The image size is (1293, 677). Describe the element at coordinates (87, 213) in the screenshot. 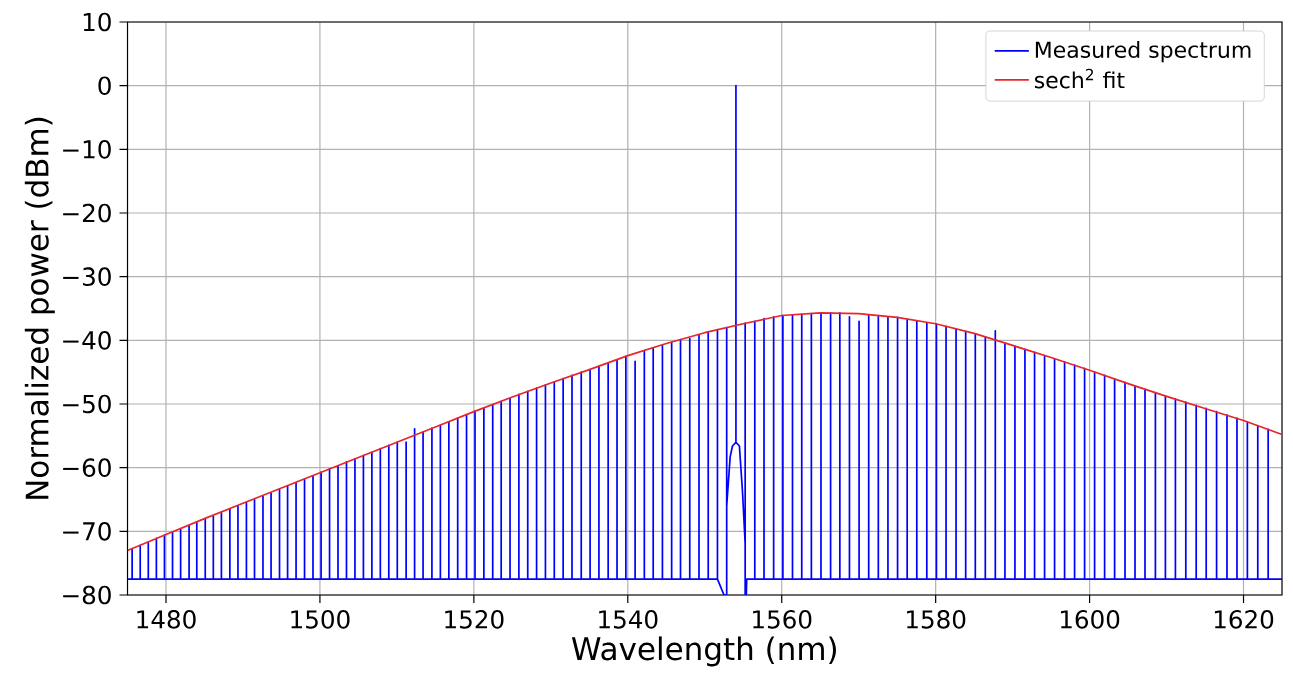

I see `y-tick-label: −20` at that location.